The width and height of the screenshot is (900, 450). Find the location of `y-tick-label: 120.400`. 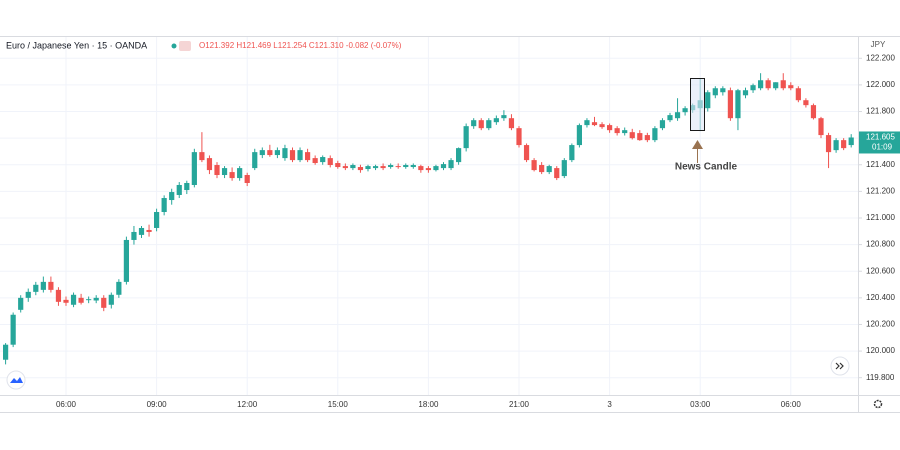

y-tick-label: 120.400 is located at coordinates (880, 297).